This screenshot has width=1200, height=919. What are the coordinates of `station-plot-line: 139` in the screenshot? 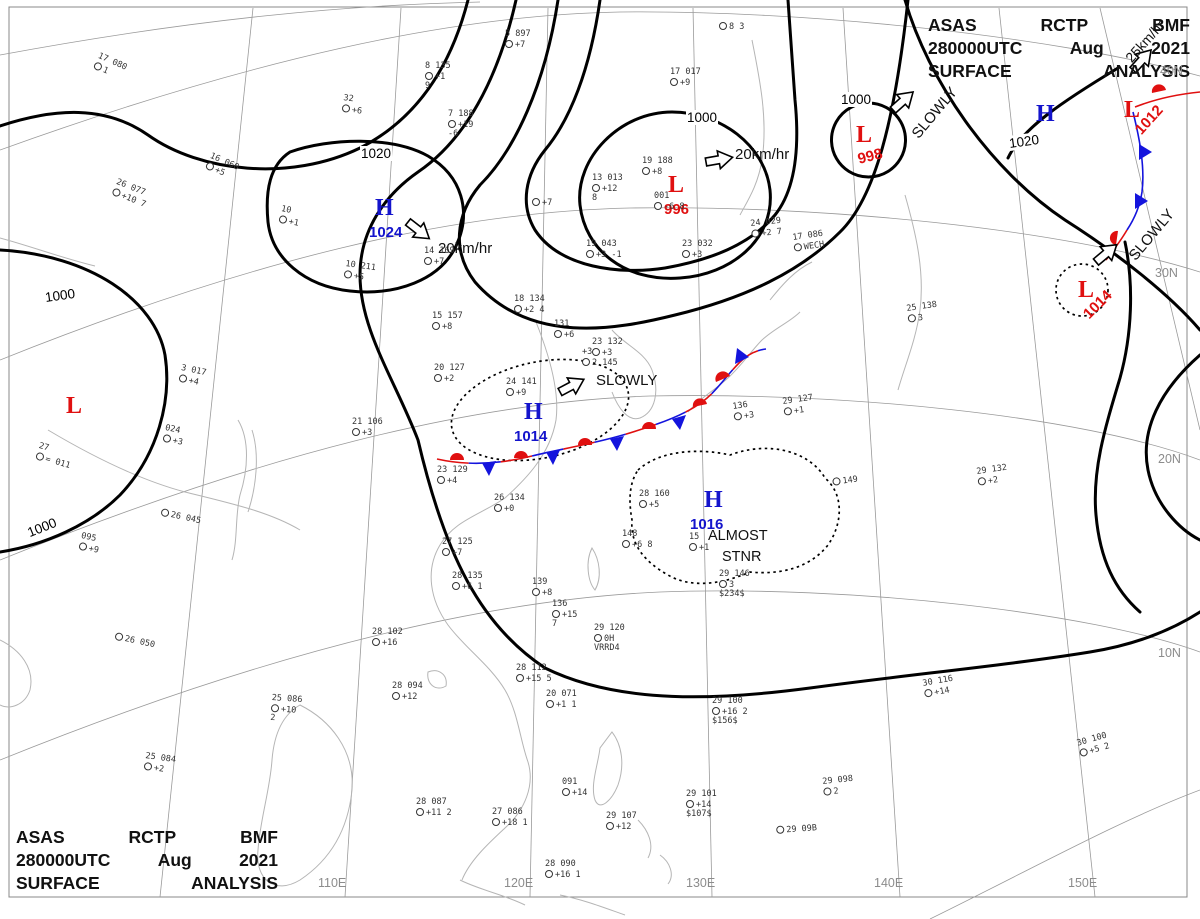 It's located at (540, 582).